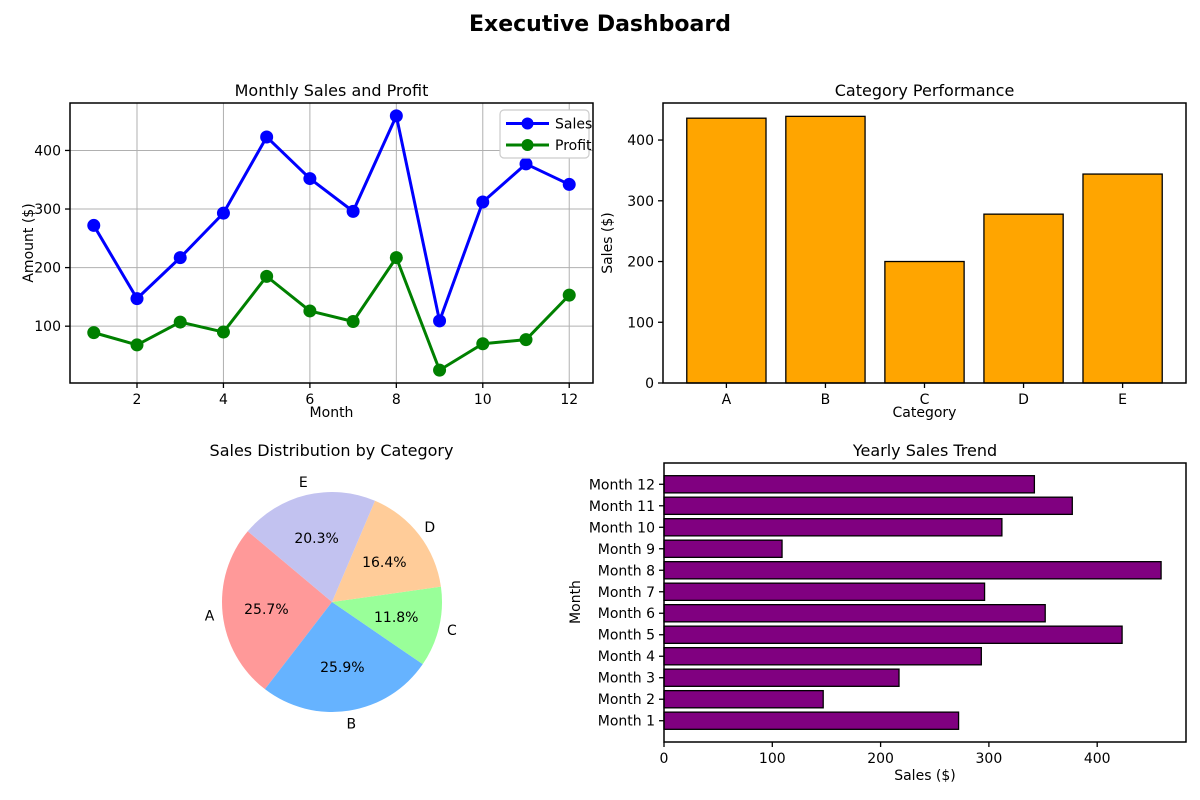 The image size is (1200, 800). I want to click on pie-pct-A: 25.7%, so click(266, 610).